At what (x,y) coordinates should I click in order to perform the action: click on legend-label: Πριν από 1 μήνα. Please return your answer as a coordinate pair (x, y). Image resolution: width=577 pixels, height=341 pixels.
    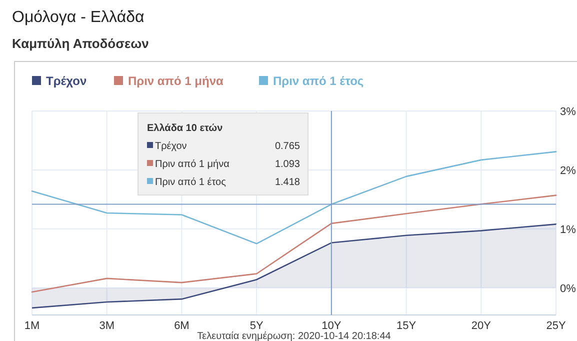
    Looking at the image, I should click on (192, 164).